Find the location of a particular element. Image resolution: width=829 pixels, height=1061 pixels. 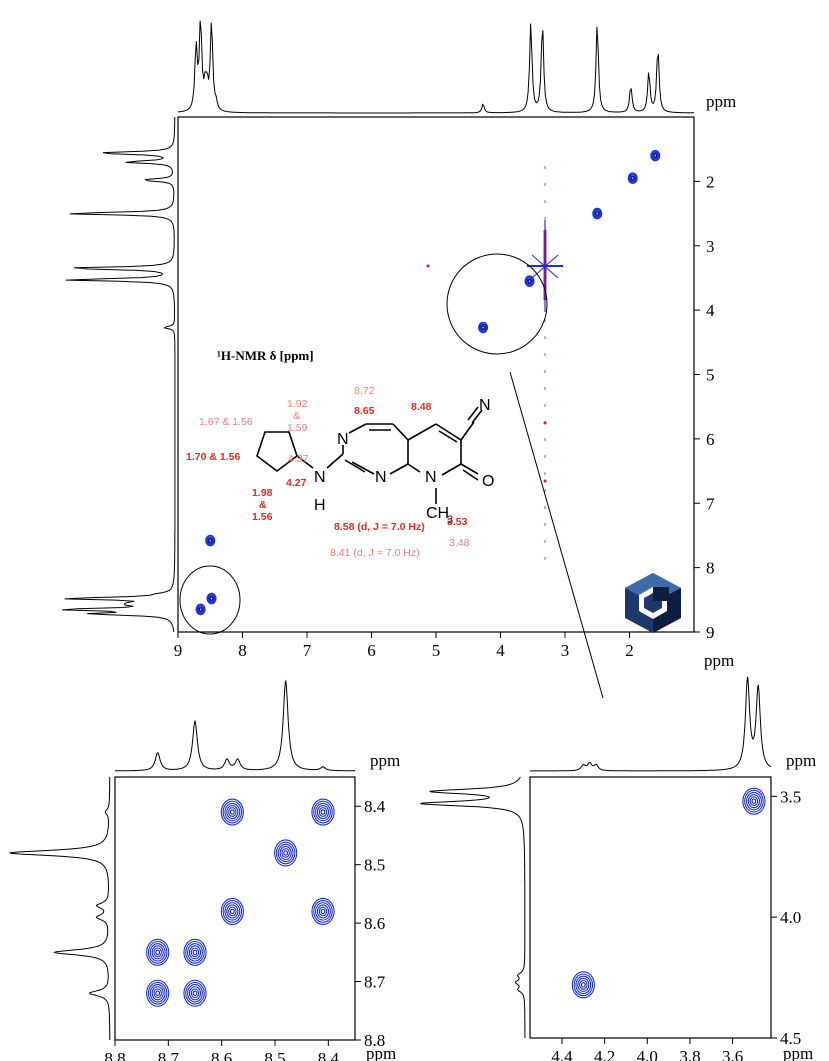

y-tick-label: 7 is located at coordinates (710, 503).